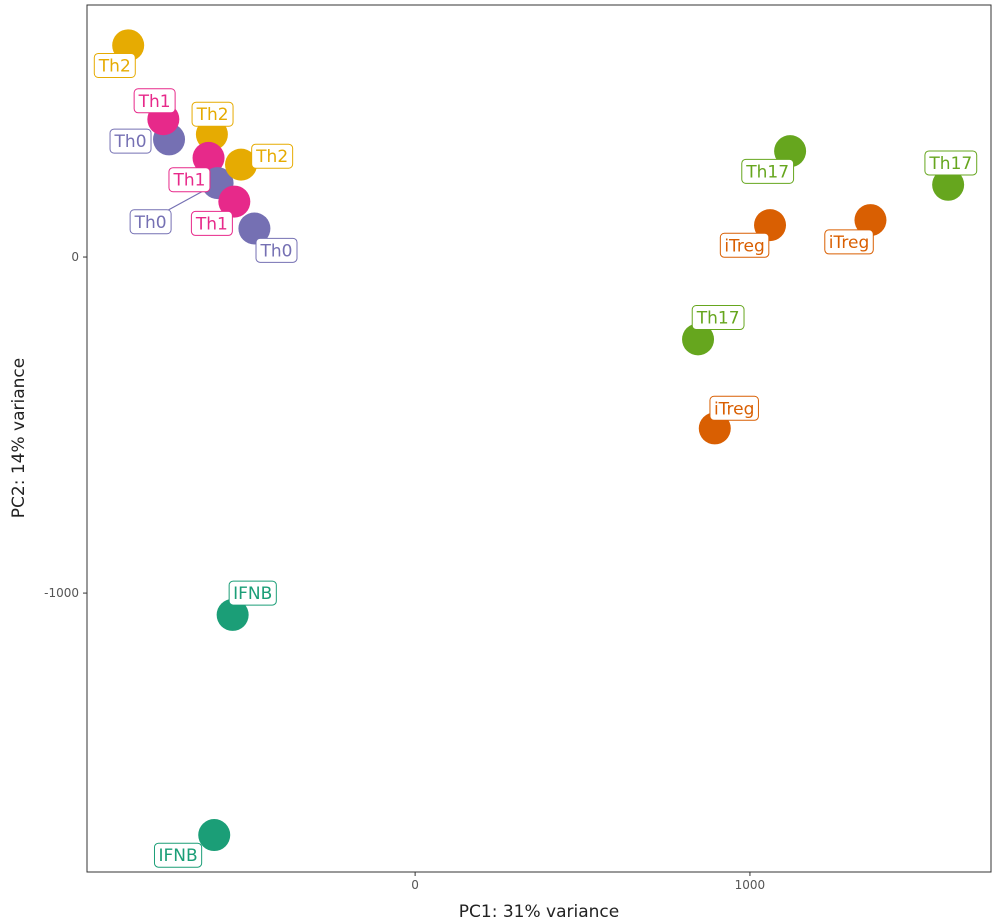  Describe the element at coordinates (870, 220) in the screenshot. I see `data-point-itreg` at that location.